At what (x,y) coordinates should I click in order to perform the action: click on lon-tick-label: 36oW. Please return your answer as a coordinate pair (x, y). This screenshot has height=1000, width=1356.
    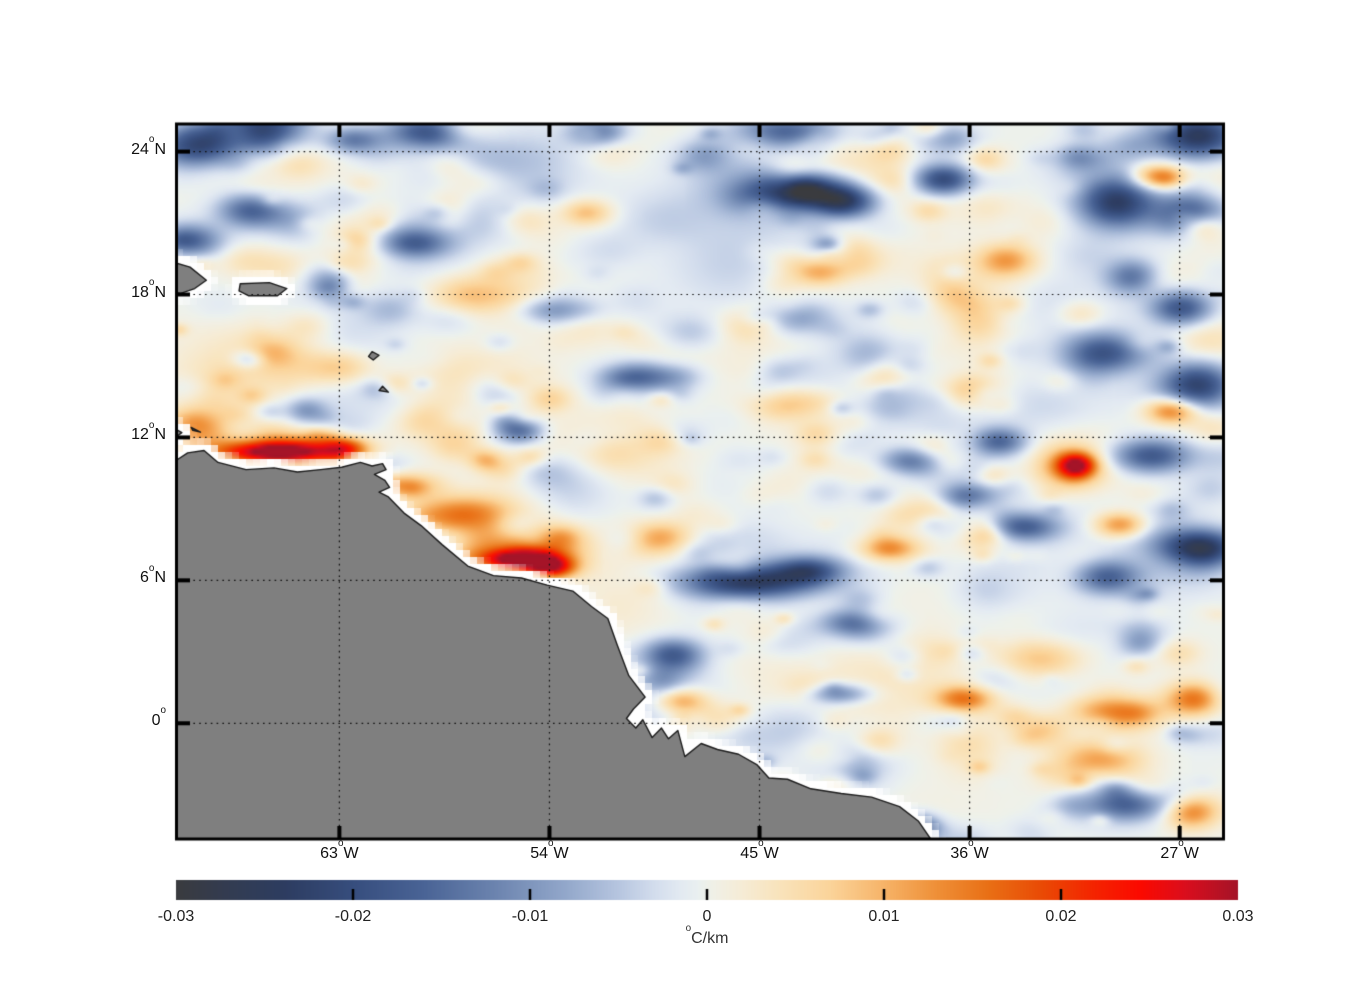
    Looking at the image, I should click on (969, 850).